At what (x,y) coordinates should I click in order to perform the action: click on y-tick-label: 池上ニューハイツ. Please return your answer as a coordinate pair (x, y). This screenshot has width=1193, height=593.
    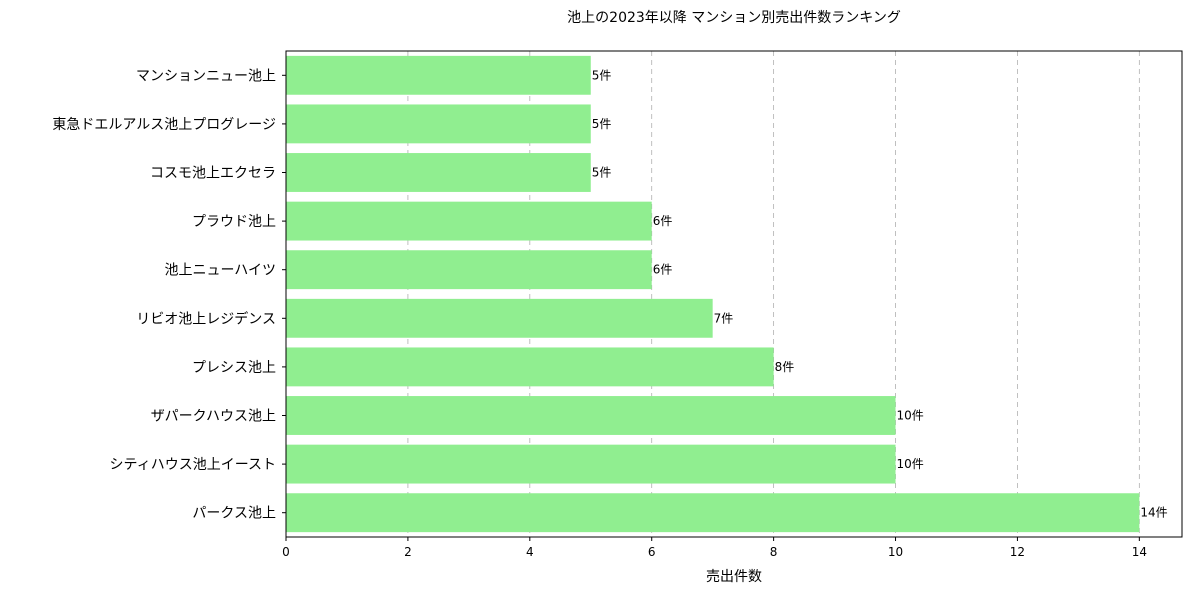
    Looking at the image, I should click on (220, 271).